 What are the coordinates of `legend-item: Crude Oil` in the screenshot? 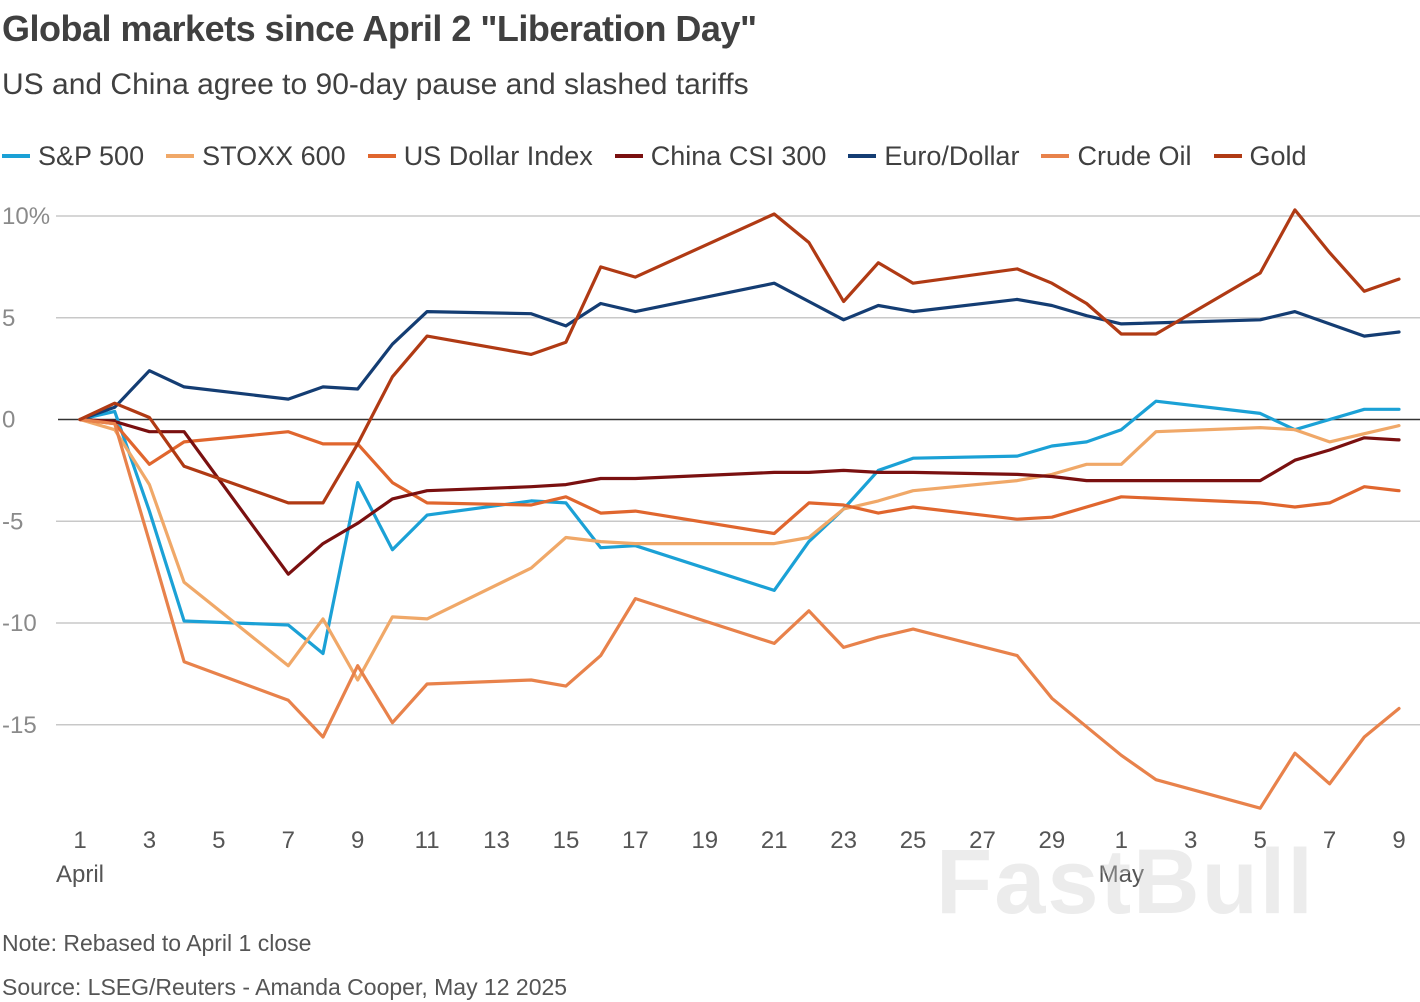 It's located at (1116, 156).